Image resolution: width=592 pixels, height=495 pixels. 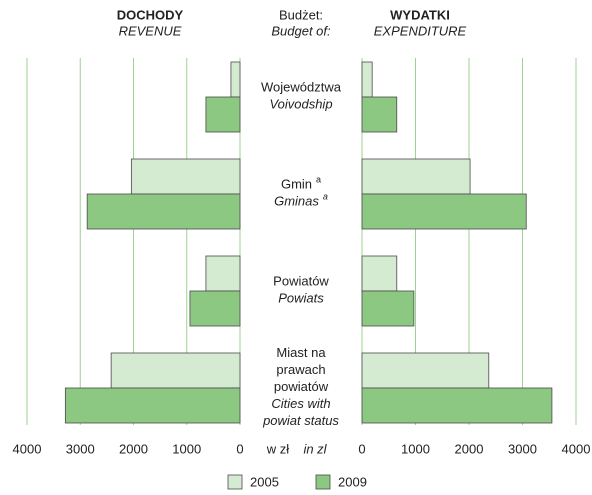 I want to click on category-text: Cities with, so click(x=300, y=403).